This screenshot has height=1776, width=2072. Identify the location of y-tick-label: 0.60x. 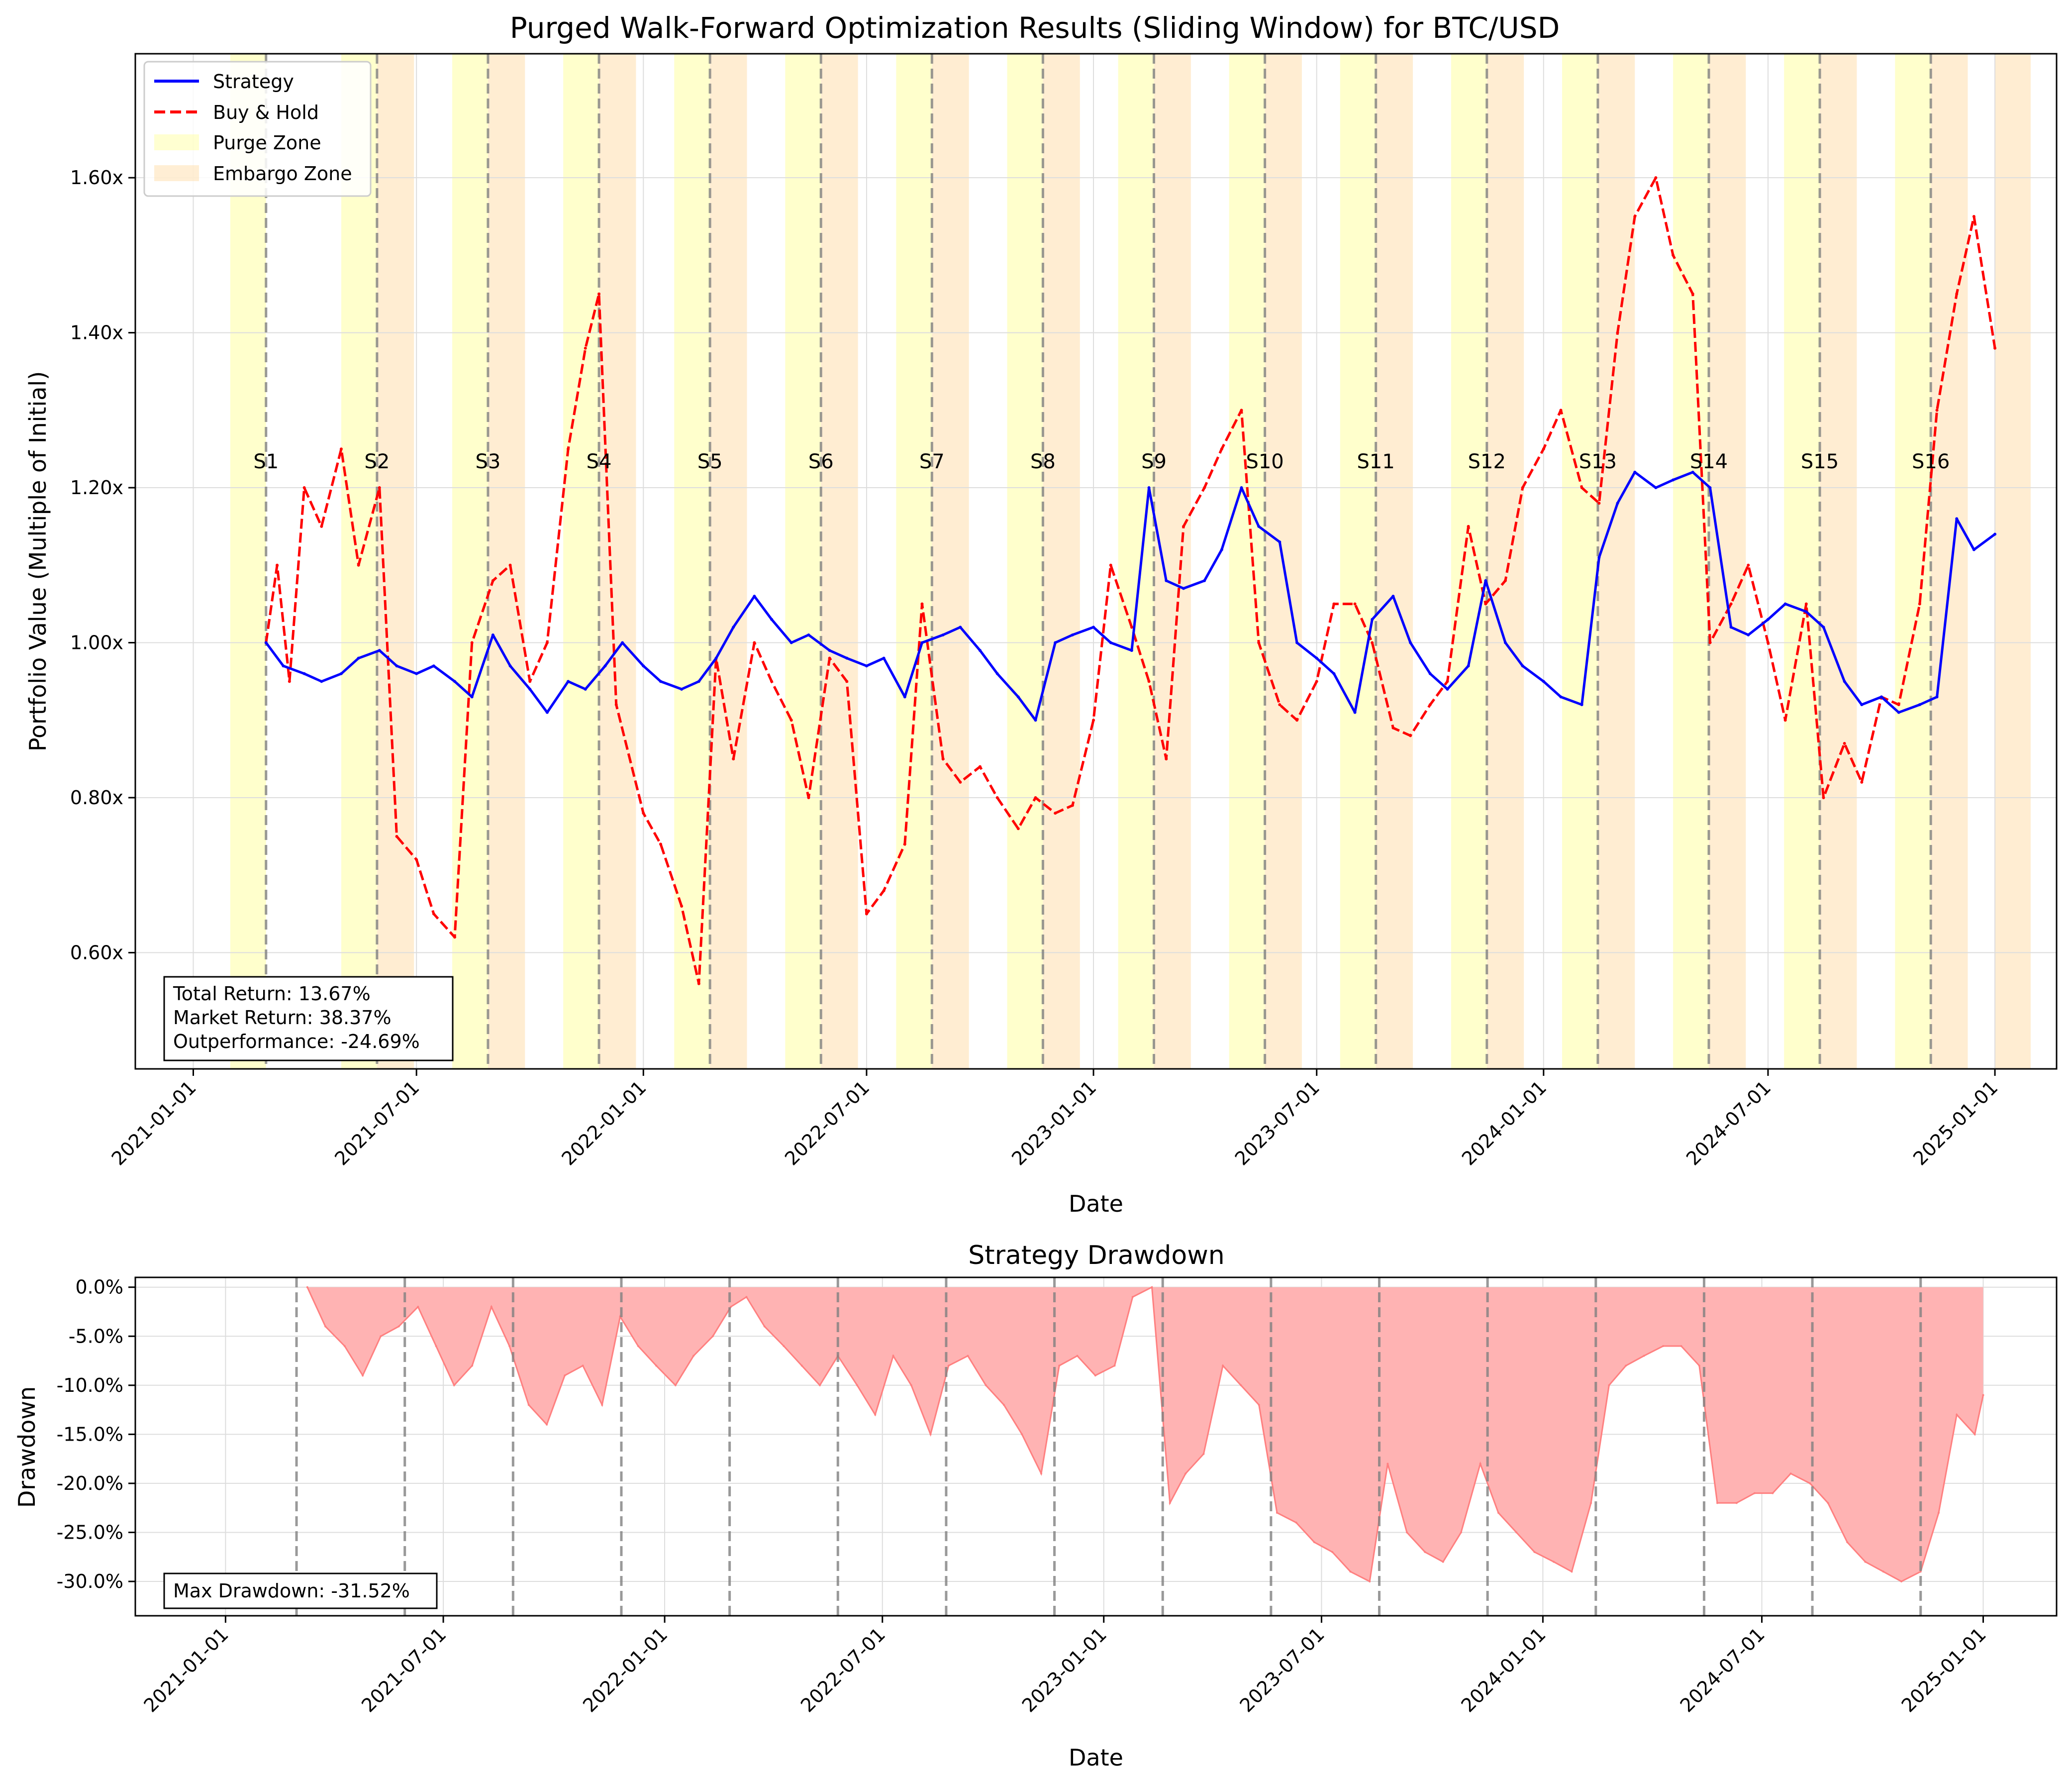
(96, 952).